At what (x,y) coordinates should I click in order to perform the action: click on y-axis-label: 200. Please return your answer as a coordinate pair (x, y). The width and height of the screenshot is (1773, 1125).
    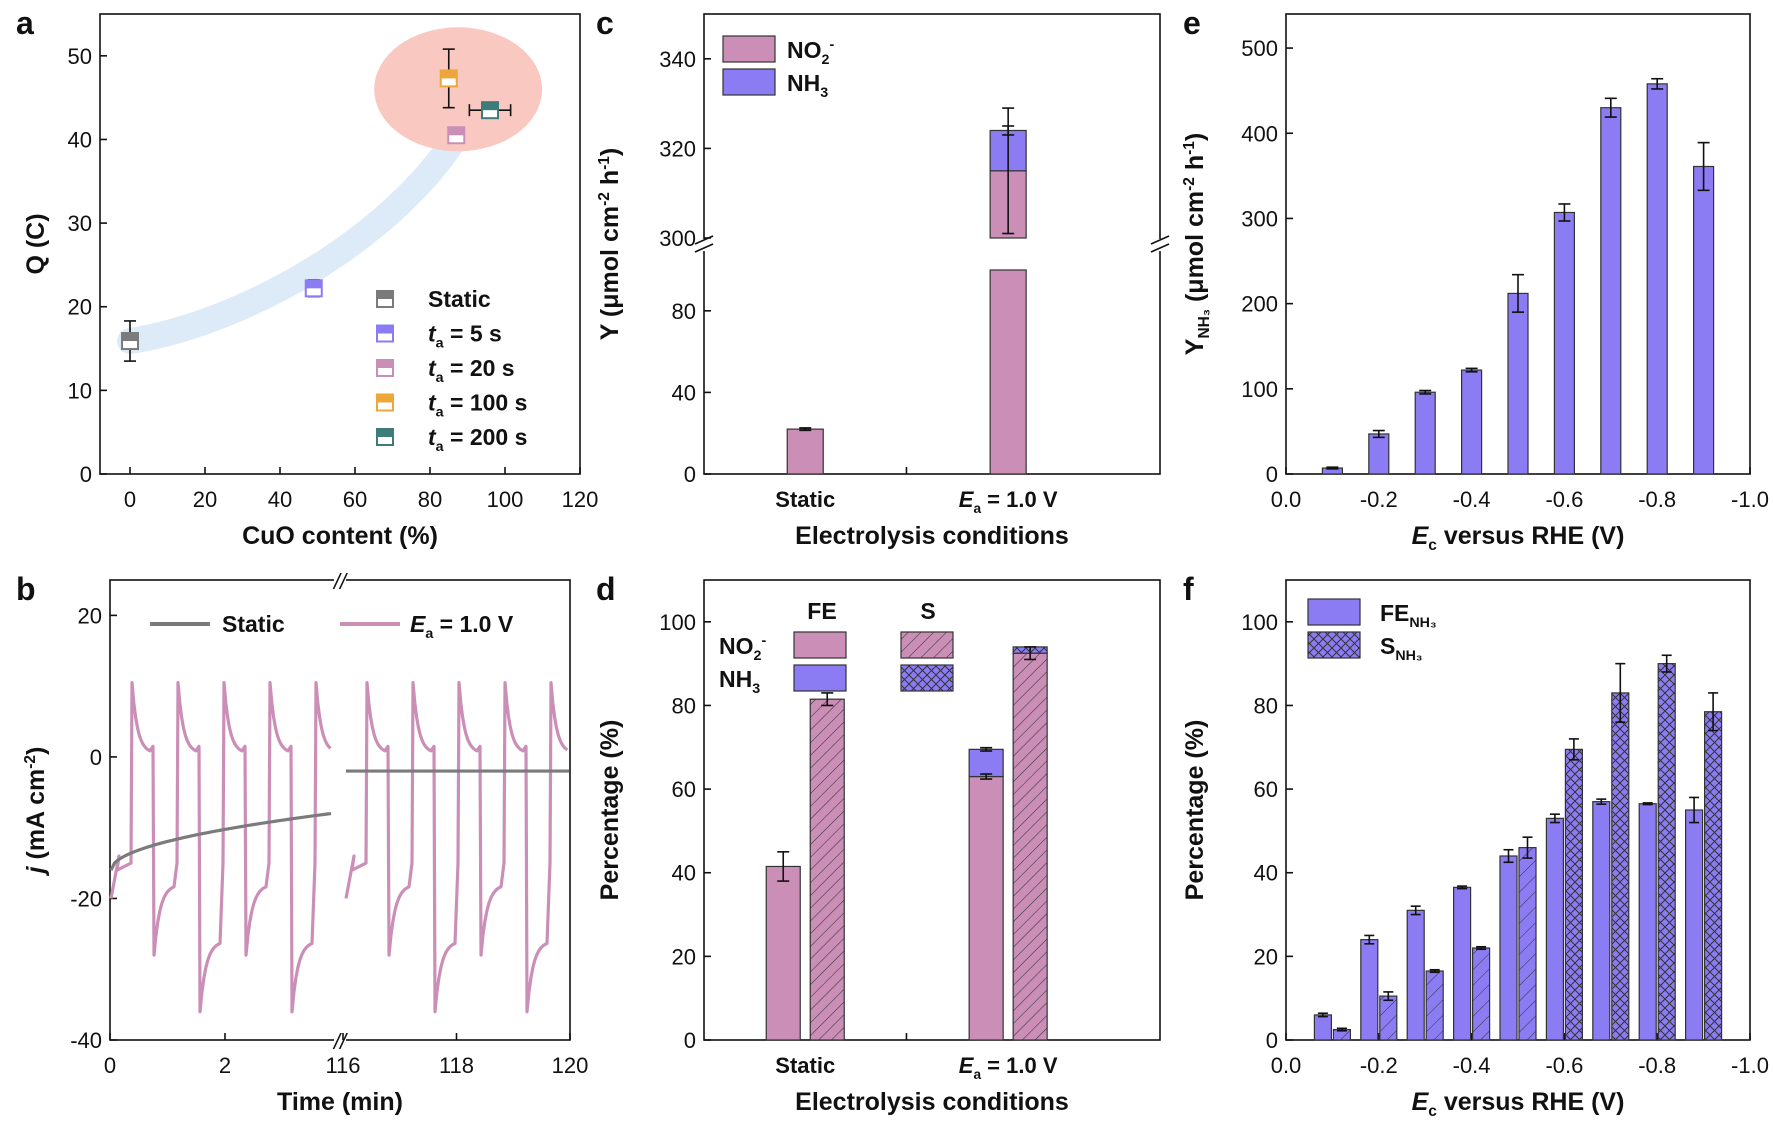
    Looking at the image, I should click on (1259, 304).